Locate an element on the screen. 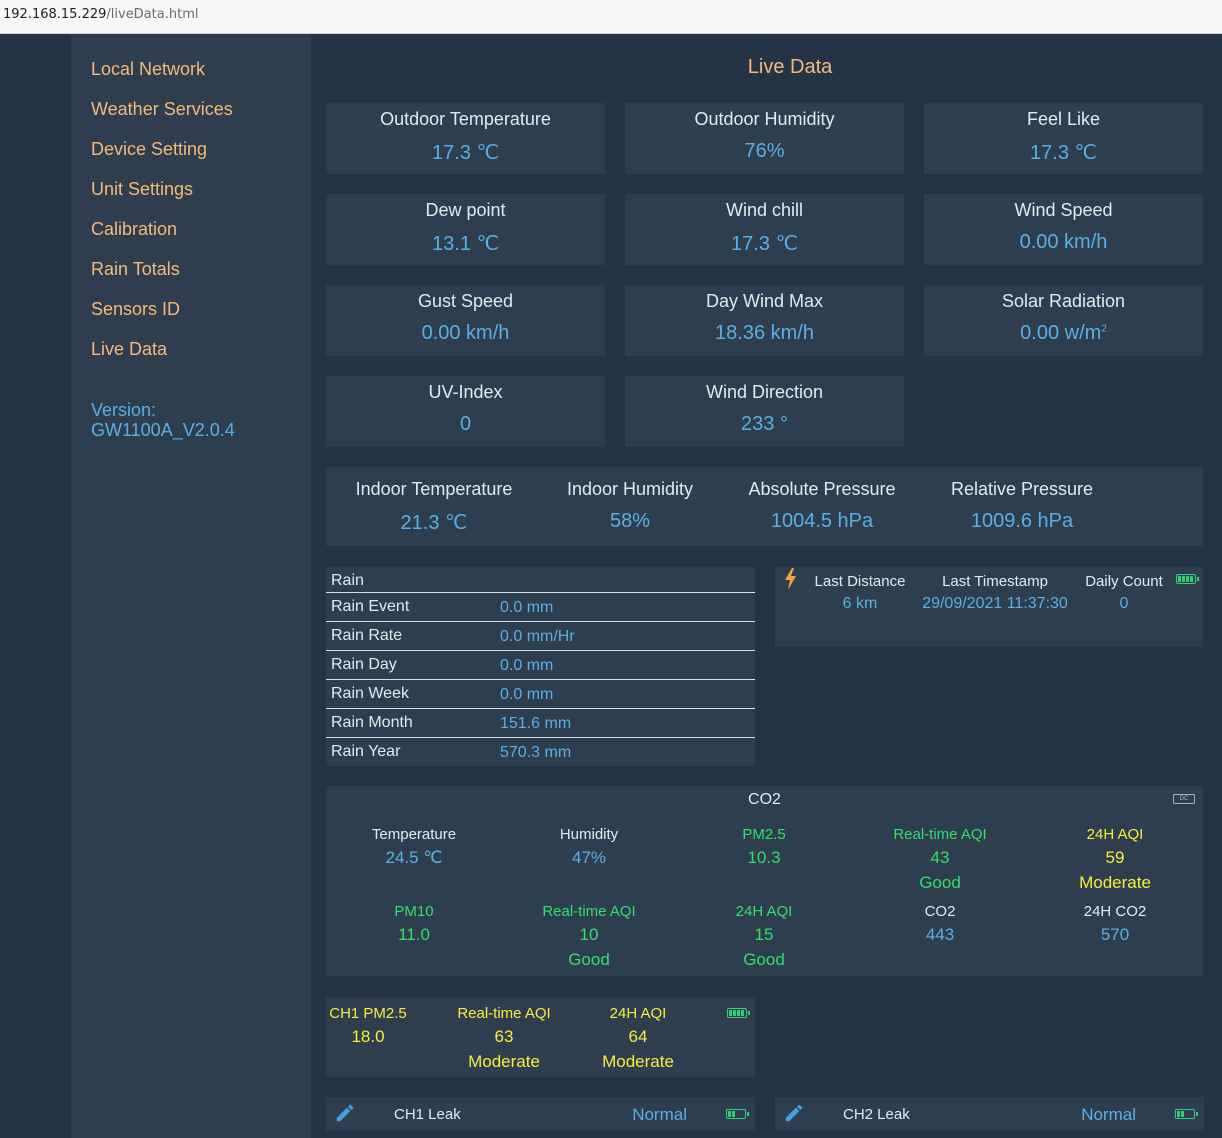 This screenshot has height=1138, width=1222. card-value: 18.36 km/h is located at coordinates (764, 333).